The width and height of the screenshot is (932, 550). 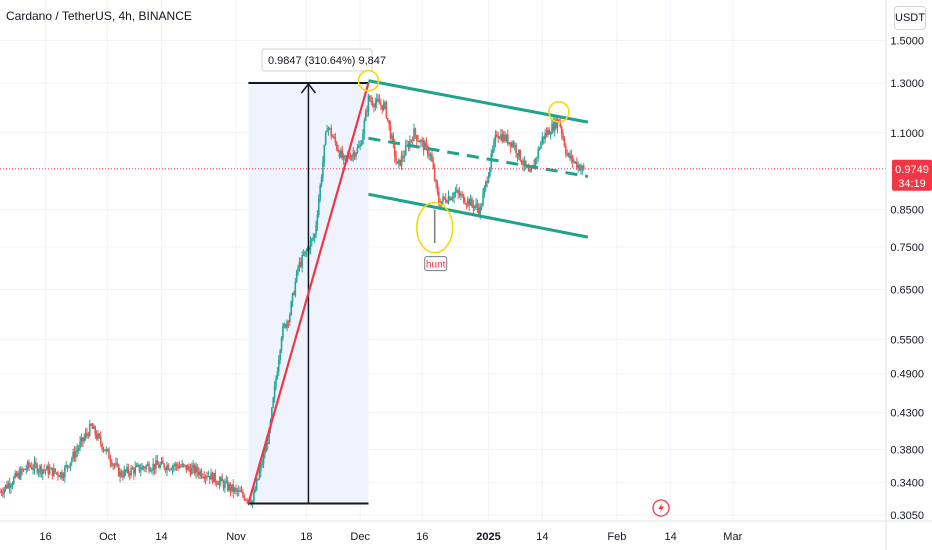 I want to click on lightning-icon, so click(x=661, y=508).